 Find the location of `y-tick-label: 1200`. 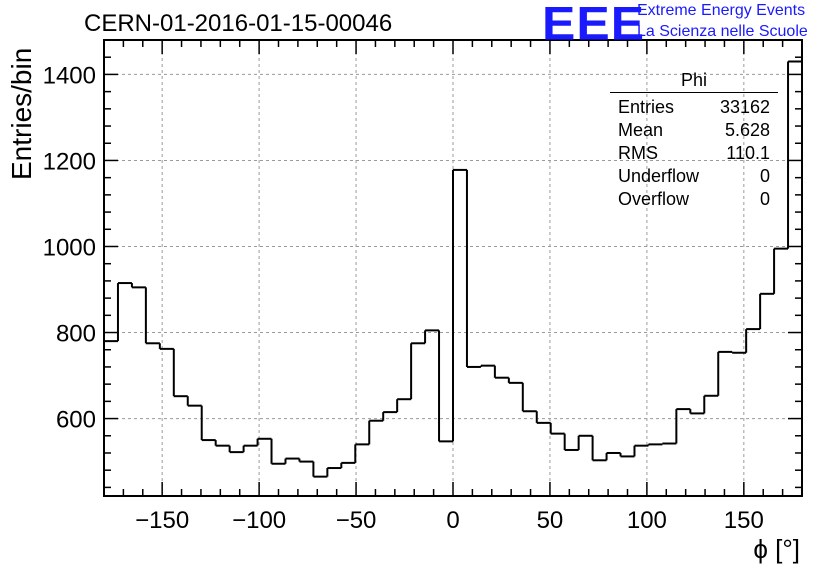

y-tick-label: 1200 is located at coordinates (69, 161).